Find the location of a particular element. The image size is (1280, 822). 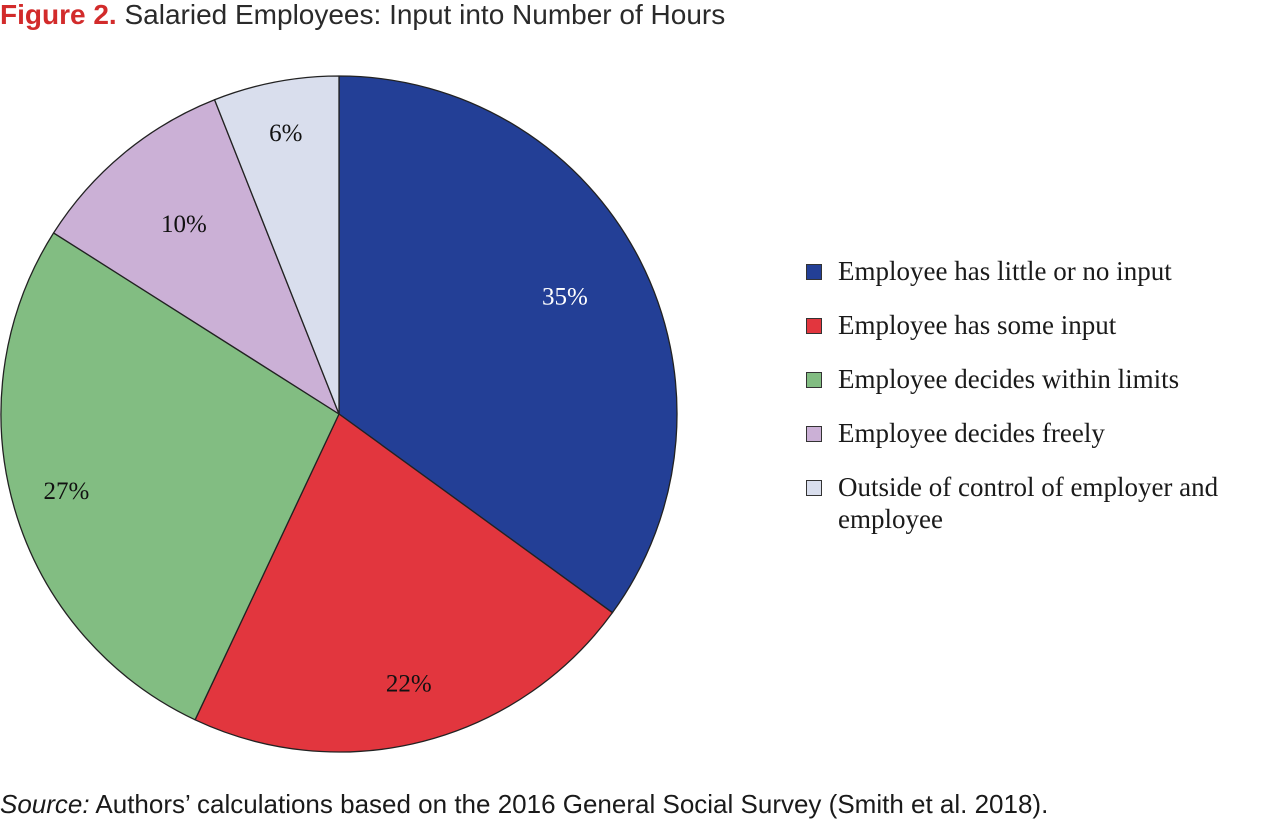

legend-item-within-limits: Employee decides within limits is located at coordinates (1041, 379).